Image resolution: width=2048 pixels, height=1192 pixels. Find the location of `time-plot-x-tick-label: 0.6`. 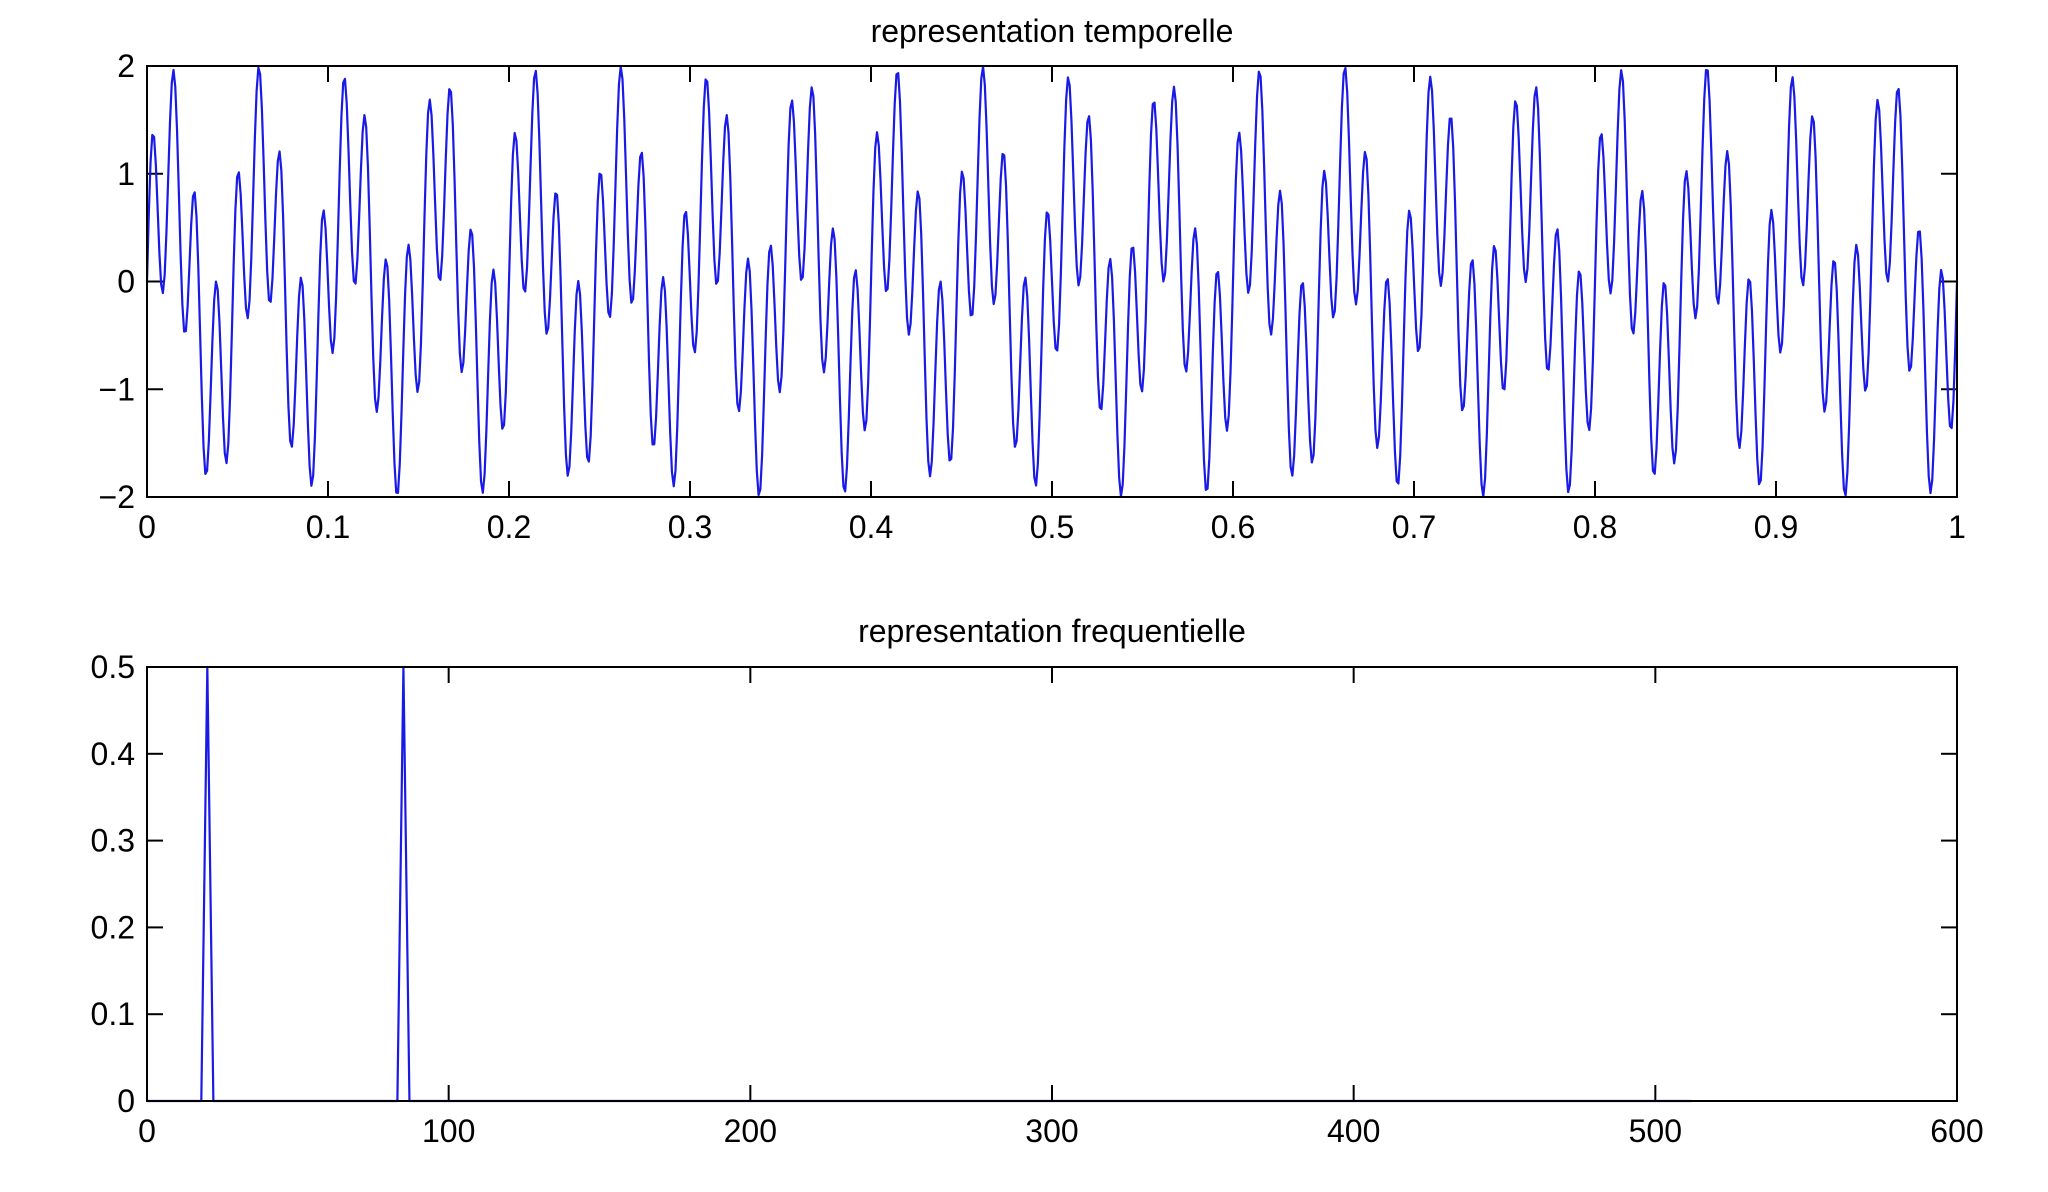

time-plot-x-tick-label: 0.6 is located at coordinates (1233, 527).